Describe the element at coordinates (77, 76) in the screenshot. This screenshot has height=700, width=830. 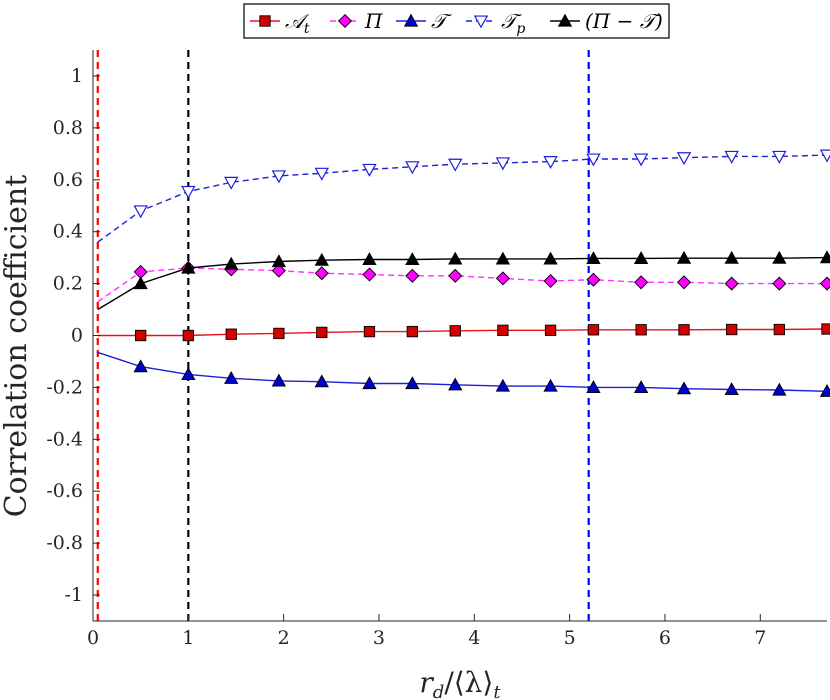
I see `y-tick-label: 1` at that location.